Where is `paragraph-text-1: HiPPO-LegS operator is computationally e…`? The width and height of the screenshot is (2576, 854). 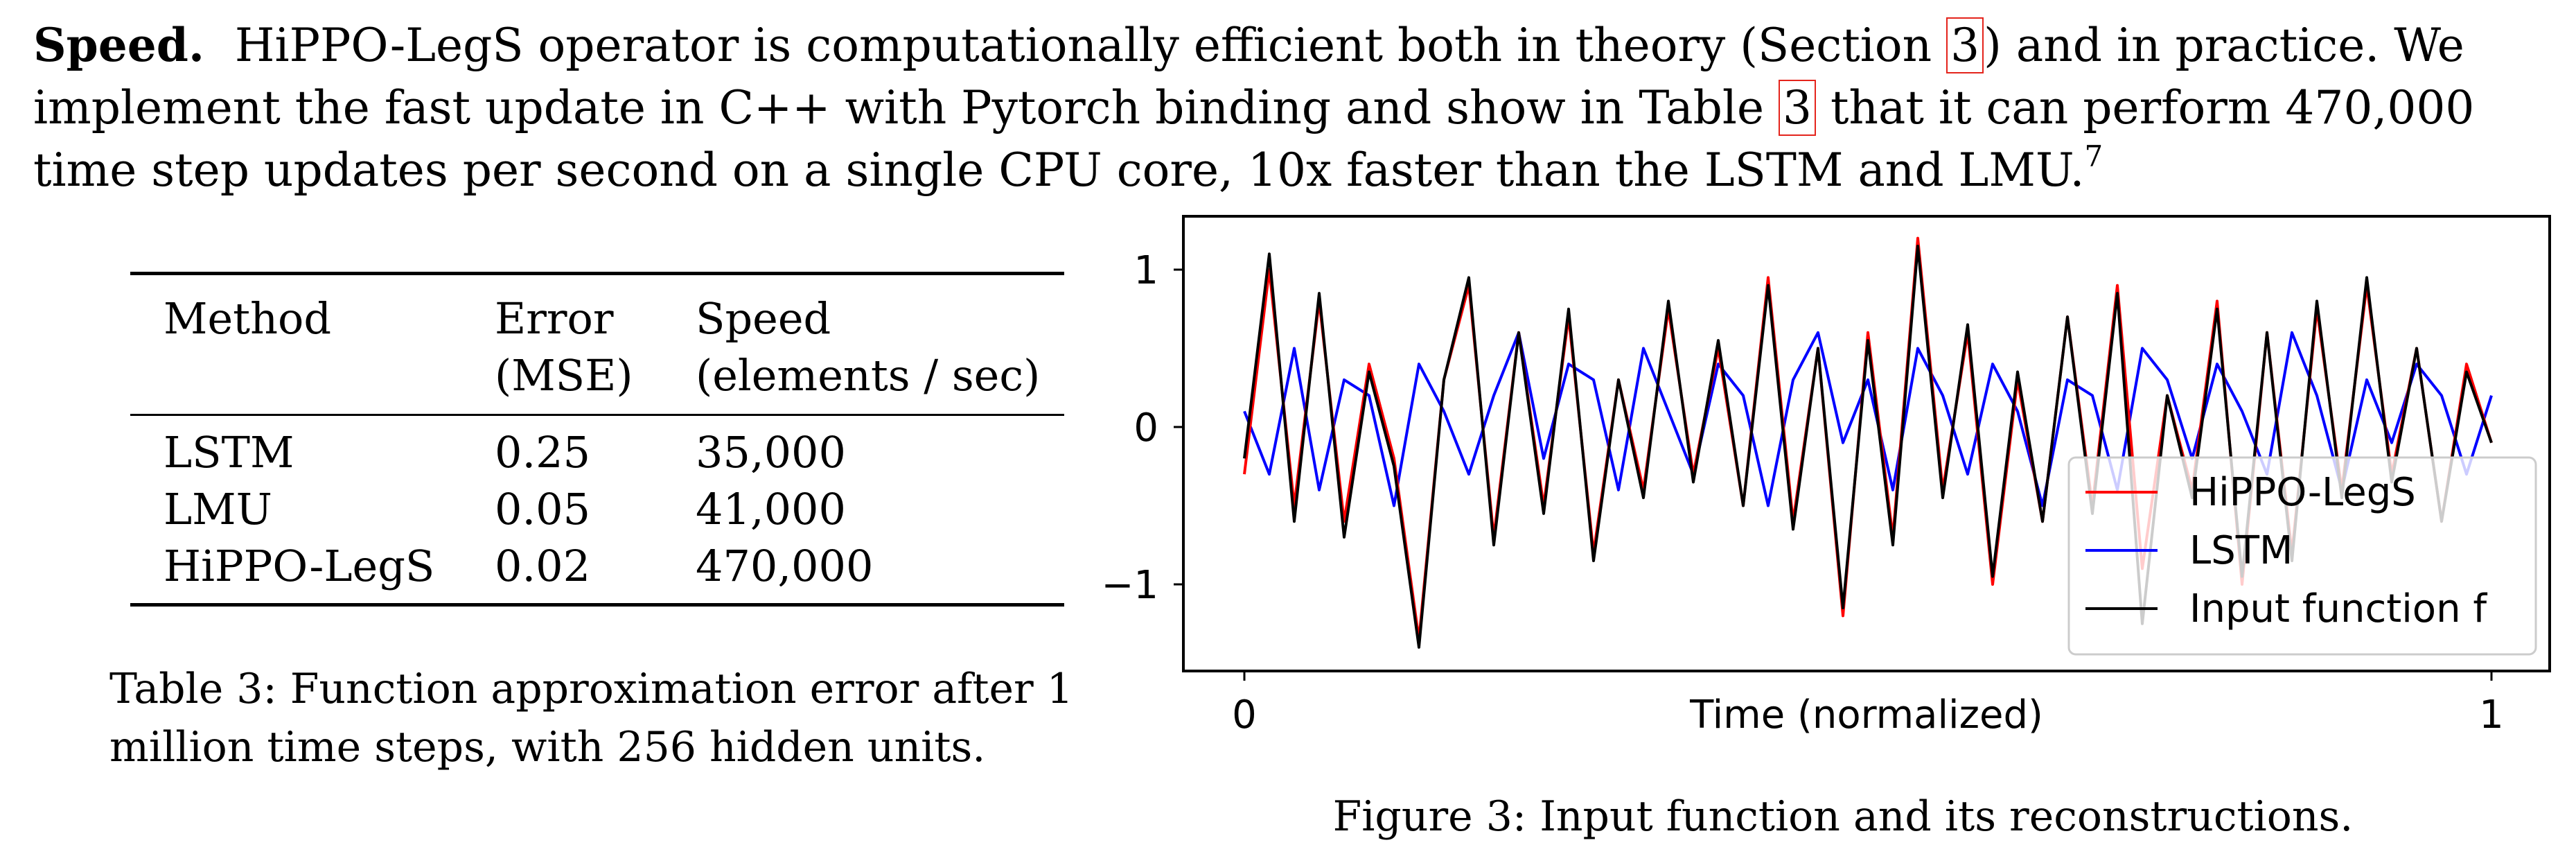 paragraph-text-1: HiPPO-LegS operator is computationally e… is located at coordinates (1090, 46).